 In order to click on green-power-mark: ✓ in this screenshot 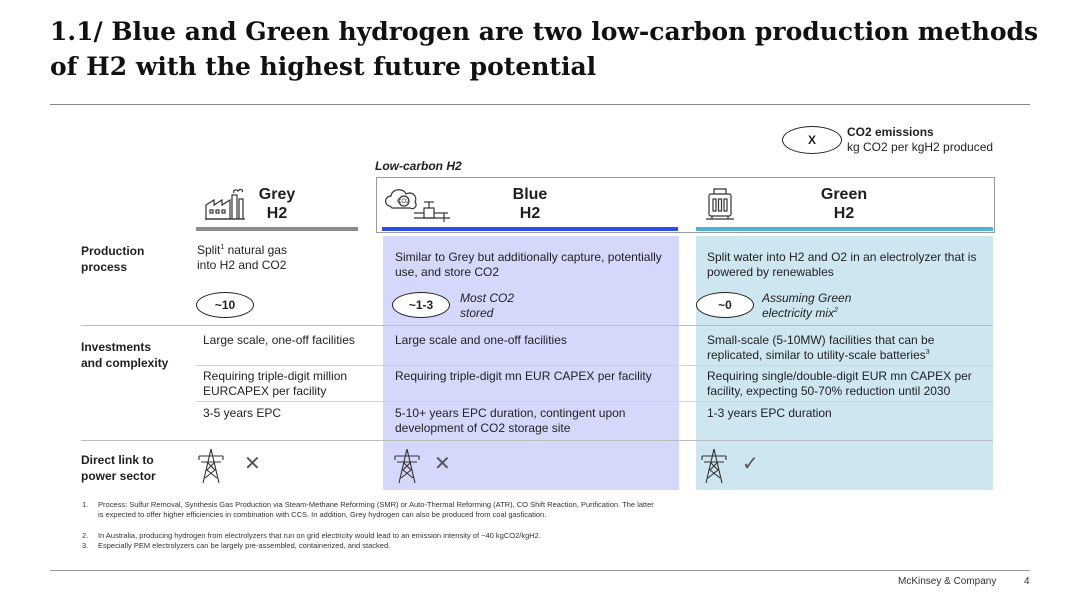, I will do `click(750, 464)`.